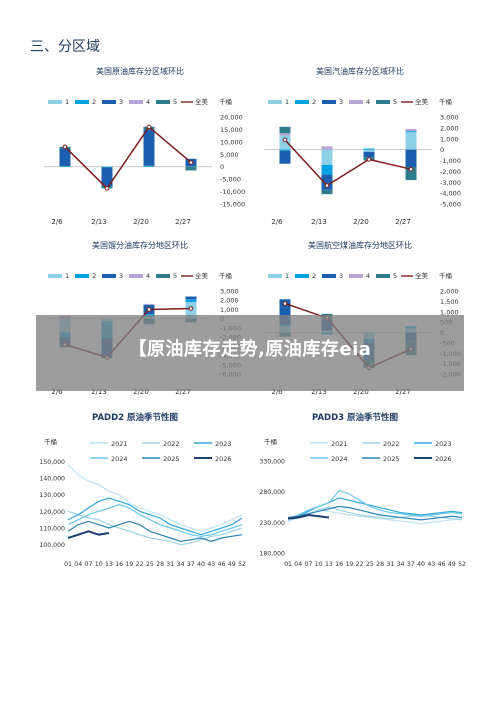 The width and height of the screenshot is (500, 707). Describe the element at coordinates (231, 118) in the screenshot. I see `y-tick-label: 20,000` at that location.